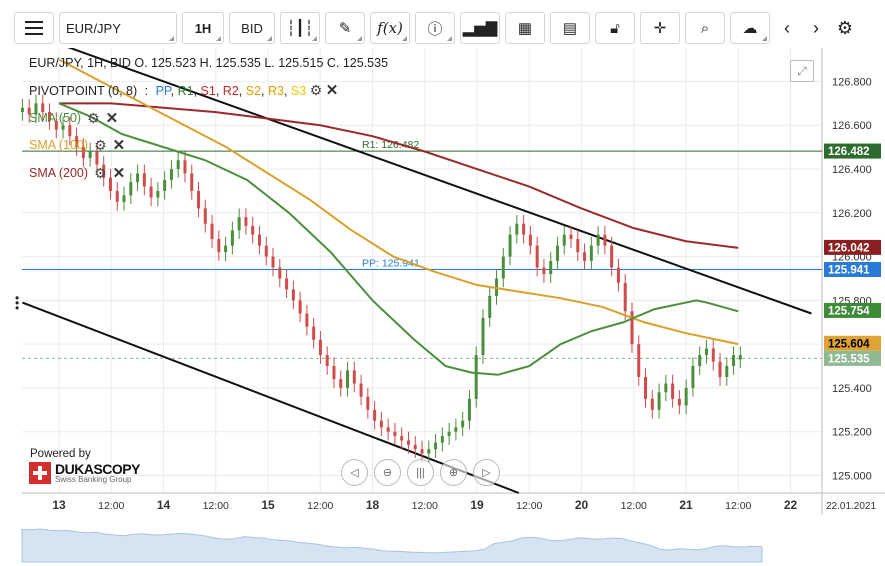 Image resolution: width=885 pixels, height=566 pixels. I want to click on calendar-button: ▦, so click(525, 28).